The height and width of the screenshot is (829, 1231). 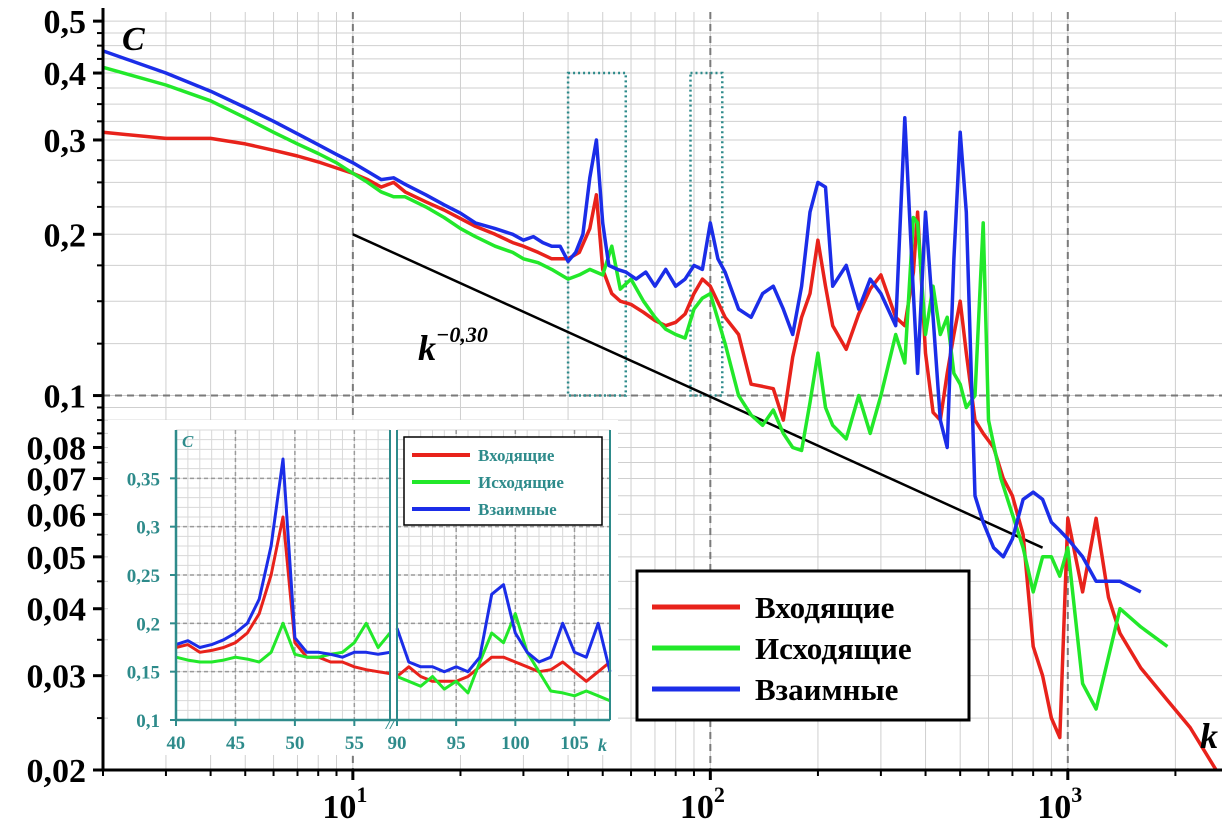 I want to click on inset-x-tick-label: 100, so click(x=515, y=743).